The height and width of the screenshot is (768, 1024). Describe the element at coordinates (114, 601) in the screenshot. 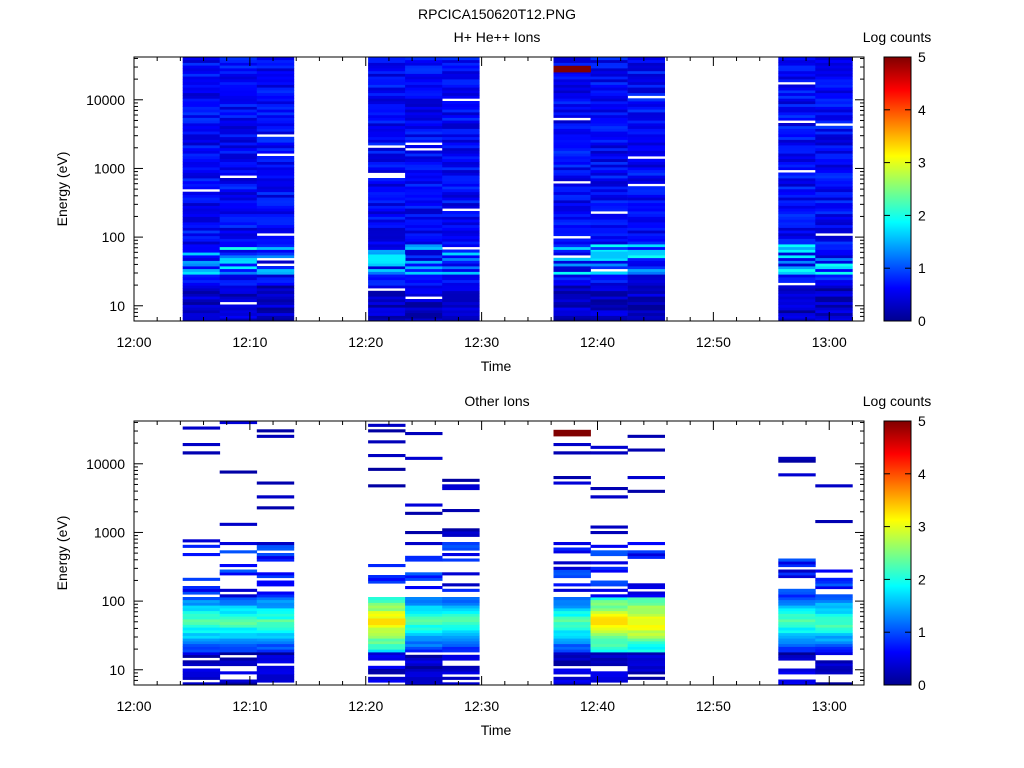

I see `y-tick-label: 100` at that location.